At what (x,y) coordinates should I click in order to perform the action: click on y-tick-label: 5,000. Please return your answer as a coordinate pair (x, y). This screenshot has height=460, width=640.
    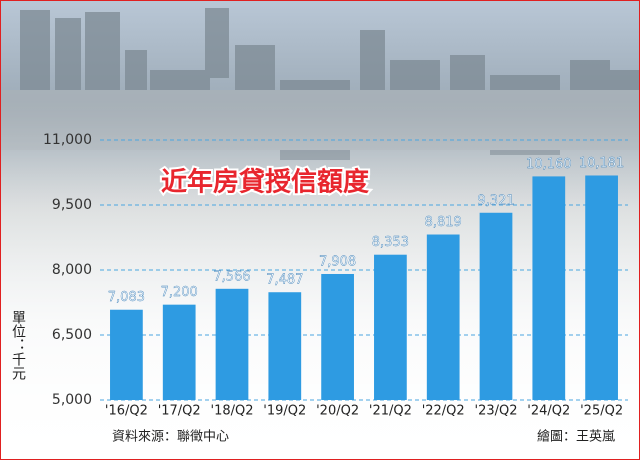
    Looking at the image, I should click on (72, 400).